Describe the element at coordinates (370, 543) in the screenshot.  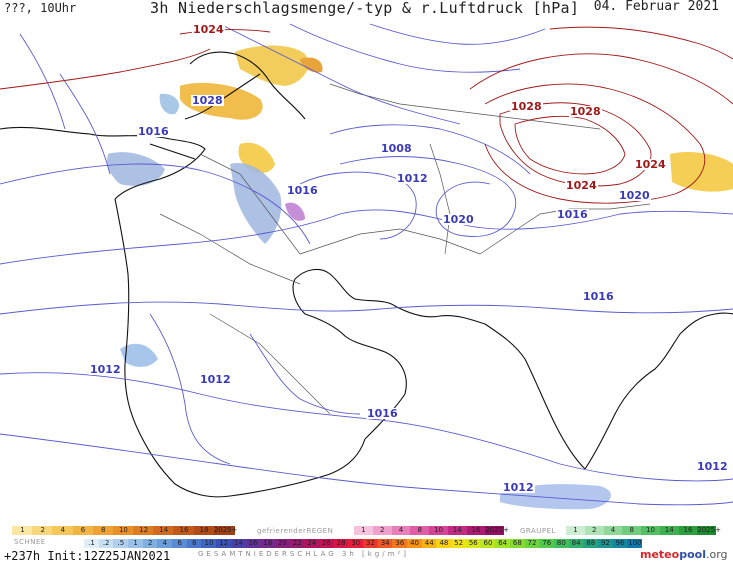
I see `legend-swatch: 32` at that location.